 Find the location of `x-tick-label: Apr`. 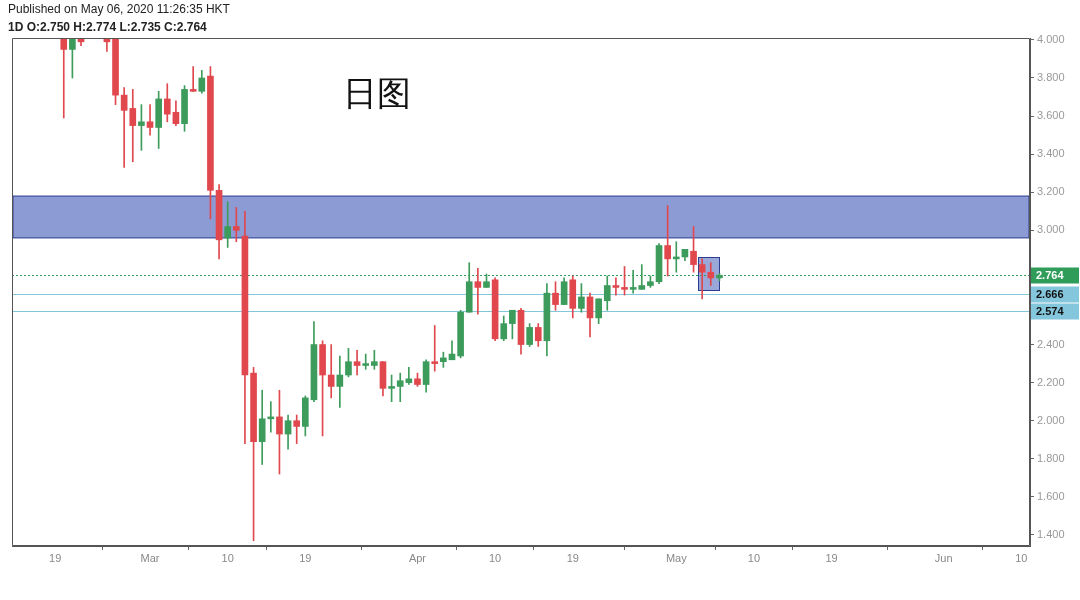

x-tick-label: Apr is located at coordinates (417, 557).